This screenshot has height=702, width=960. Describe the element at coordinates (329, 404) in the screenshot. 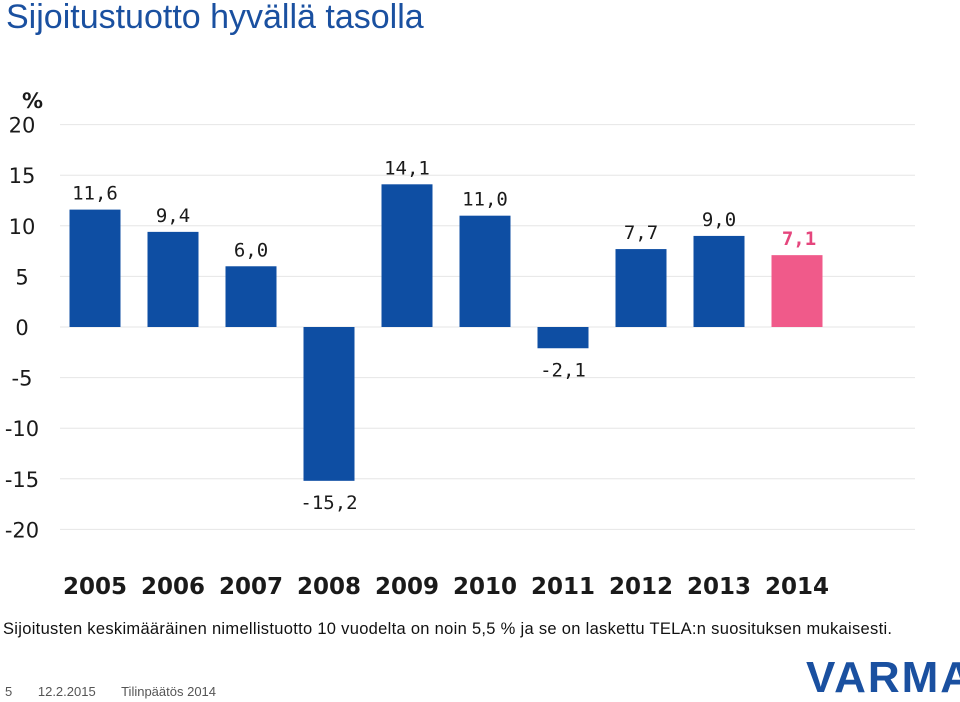

I see `bar-2008` at that location.